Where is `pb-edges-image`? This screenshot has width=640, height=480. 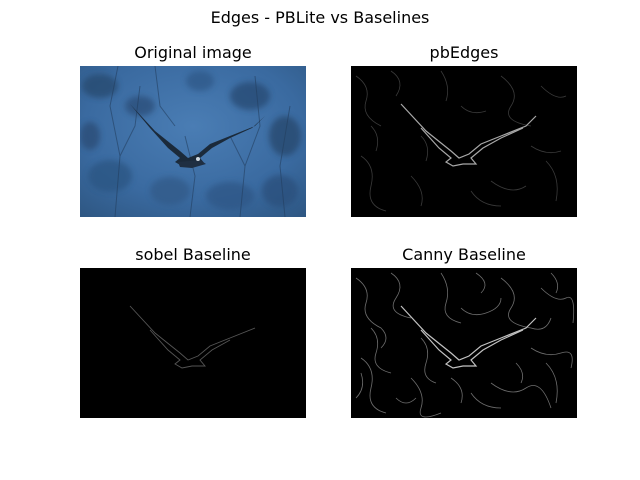
pb-edges-image is located at coordinates (464, 141).